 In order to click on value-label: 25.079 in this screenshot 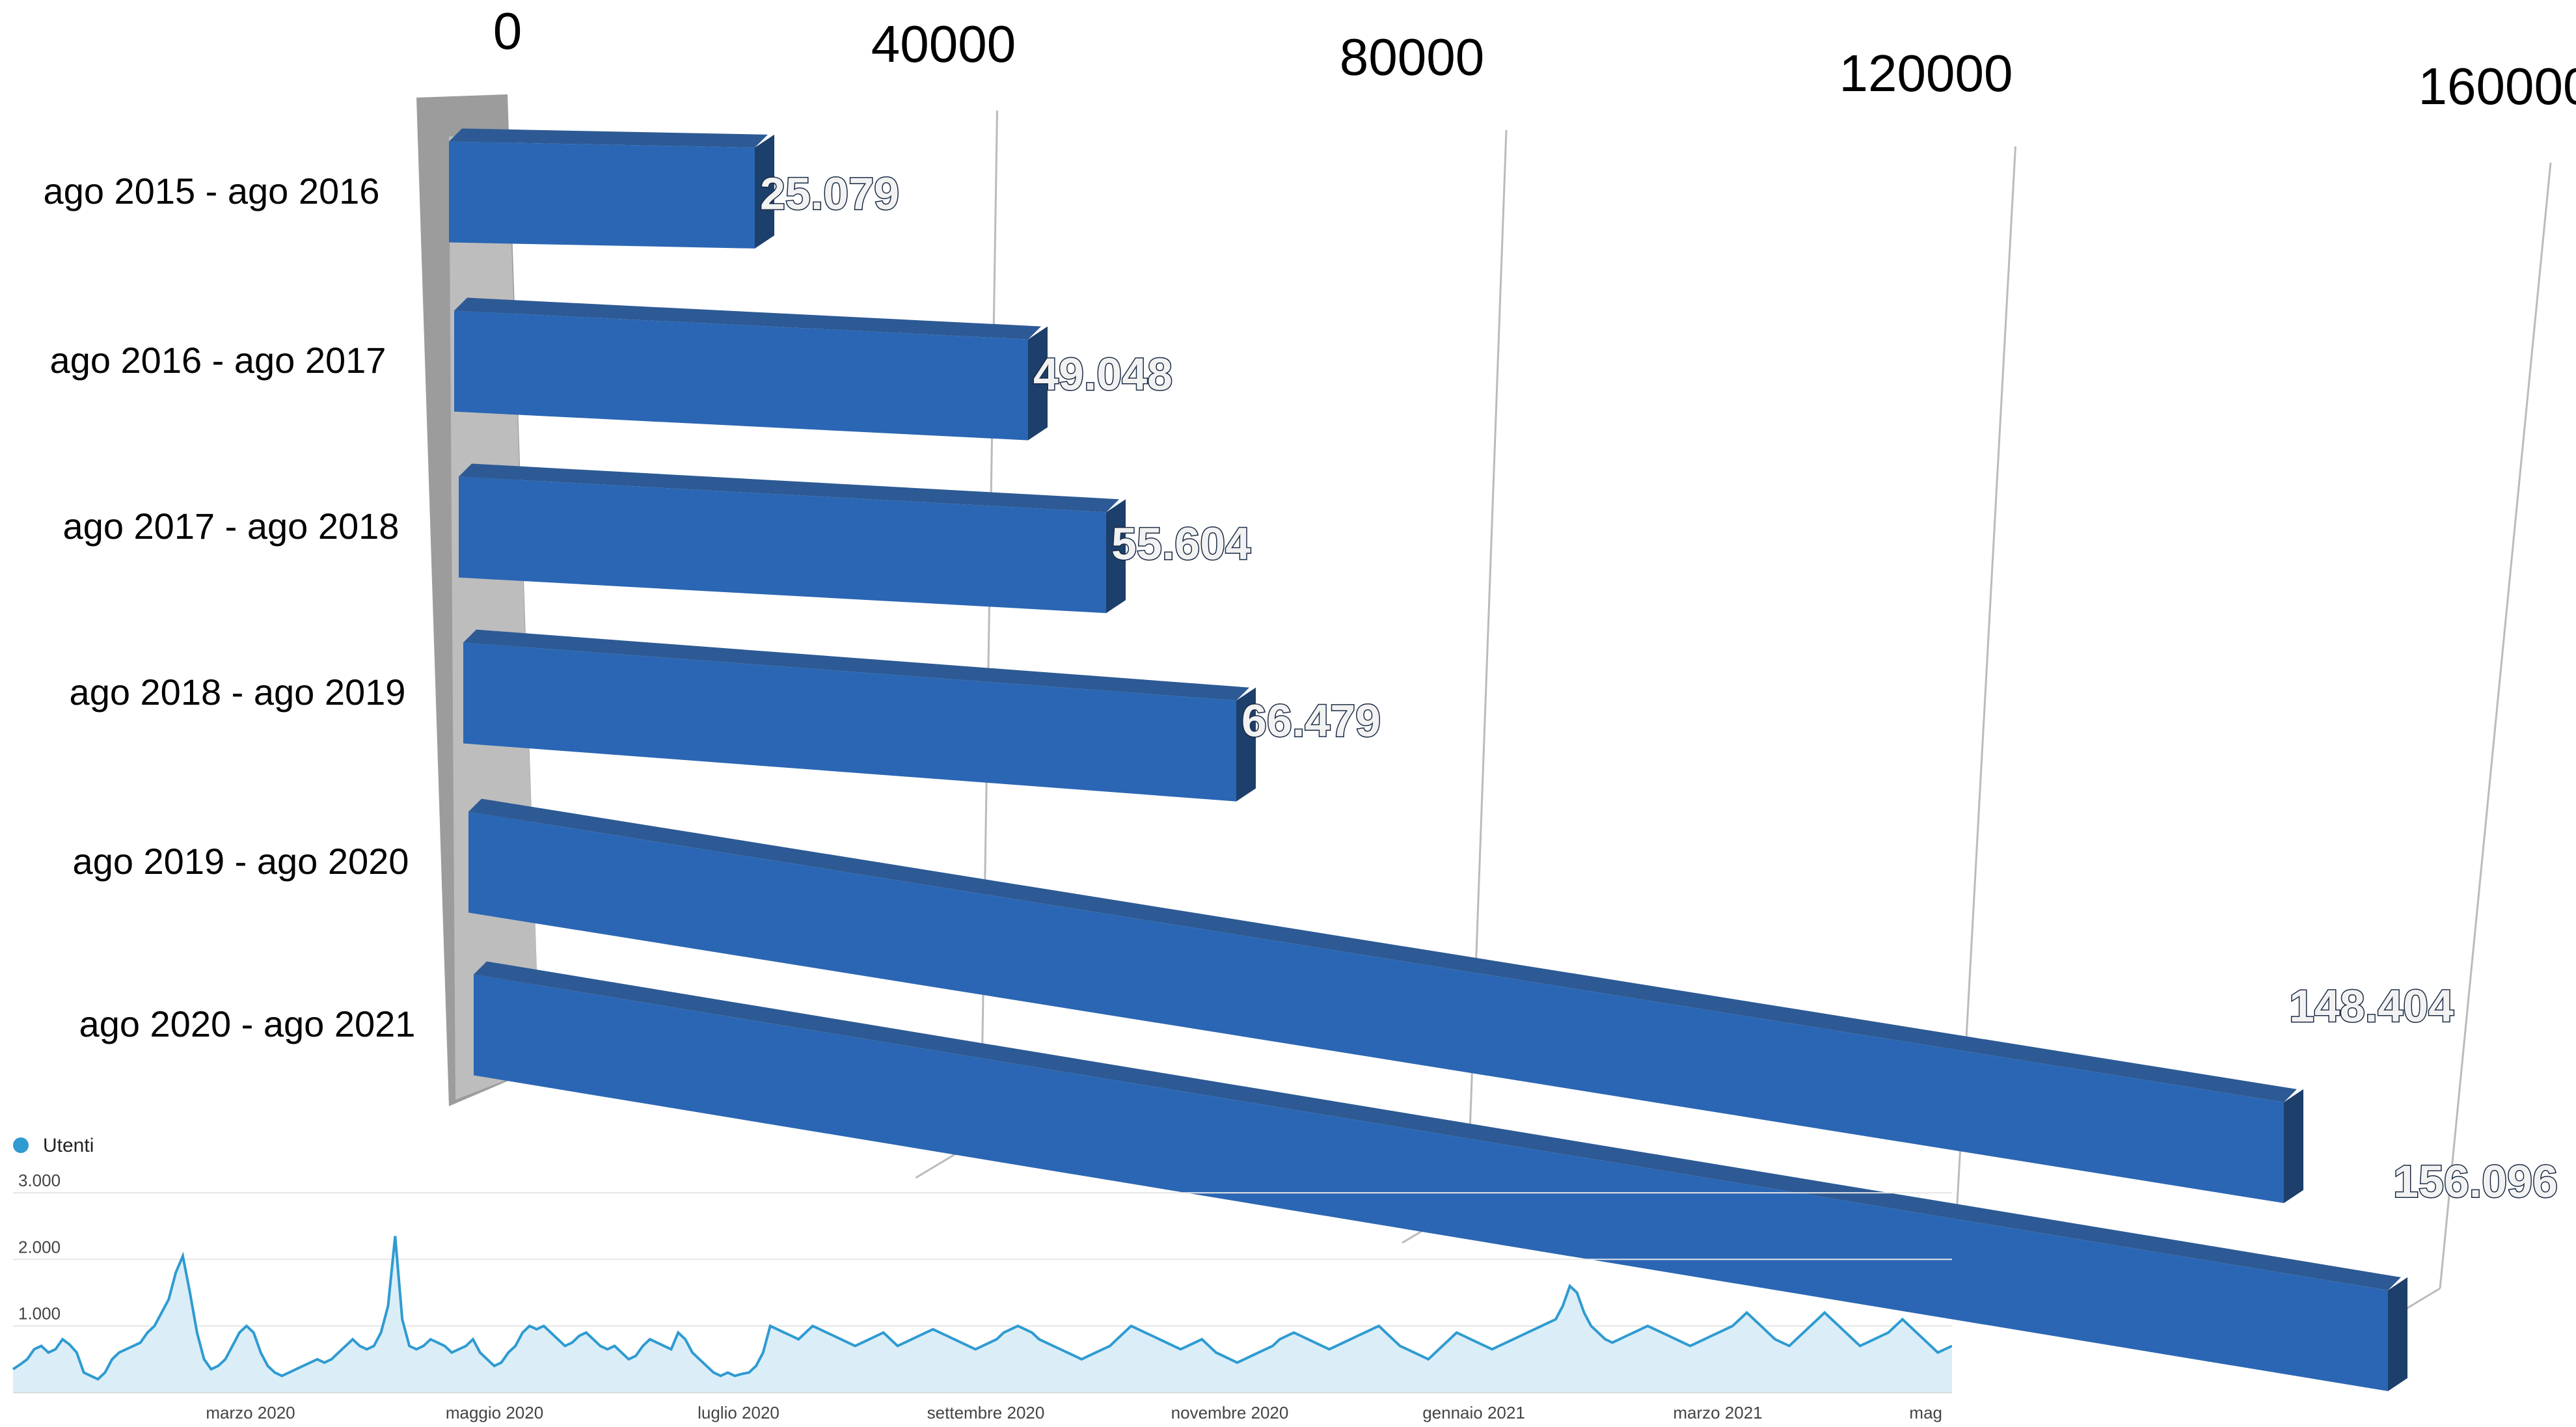, I will do `click(829, 194)`.